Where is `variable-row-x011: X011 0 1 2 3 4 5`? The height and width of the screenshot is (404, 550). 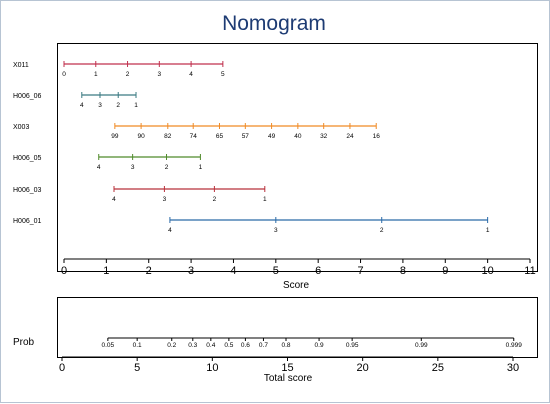
variable-row-x011: X011 0 1 2 3 4 5 is located at coordinates (119, 69).